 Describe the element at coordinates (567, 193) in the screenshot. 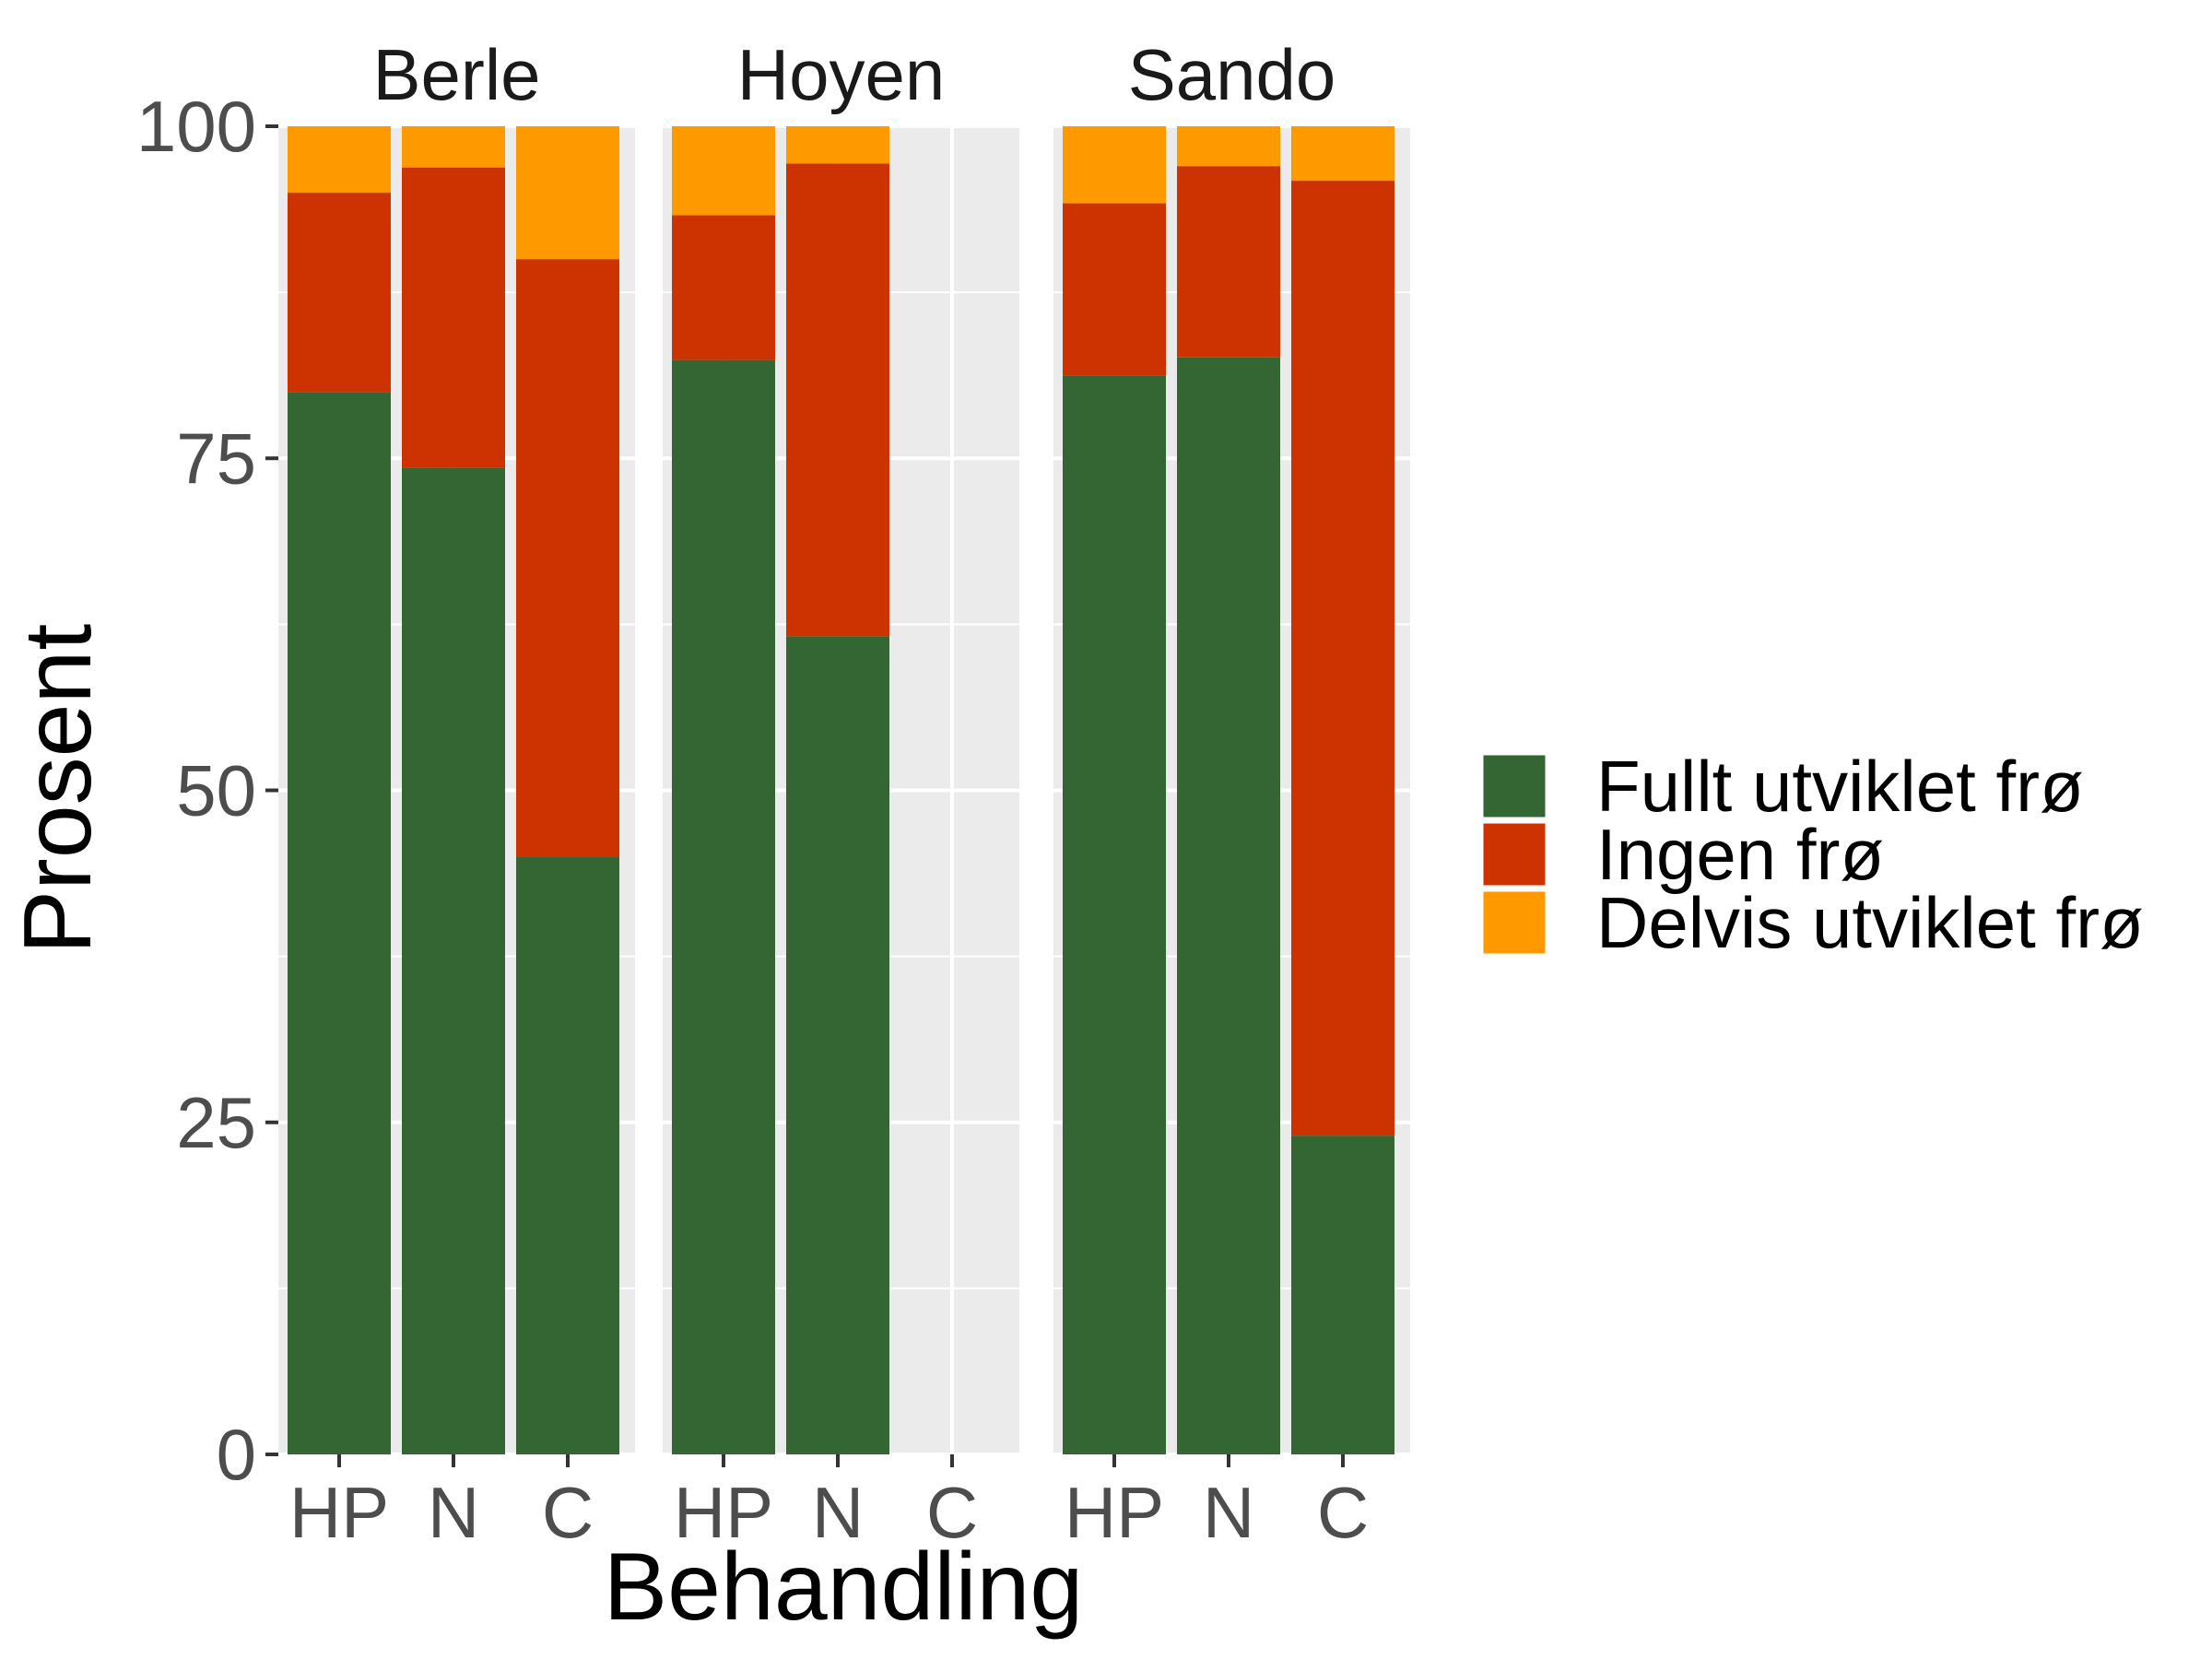

I see `bar-segment-berle-c-partially-developed` at that location.